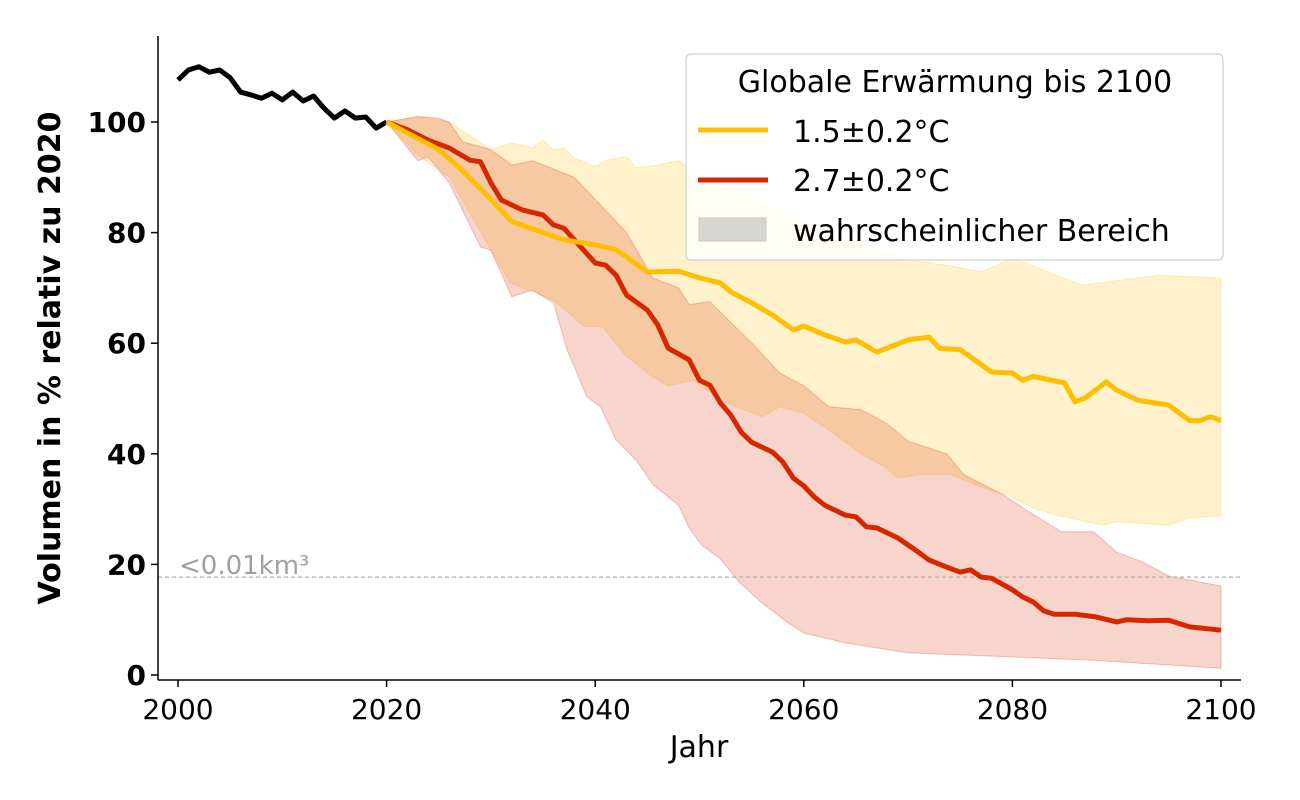 The height and width of the screenshot is (800, 1300). What do you see at coordinates (282, 97) in the screenshot?
I see `observed-line` at bounding box center [282, 97].